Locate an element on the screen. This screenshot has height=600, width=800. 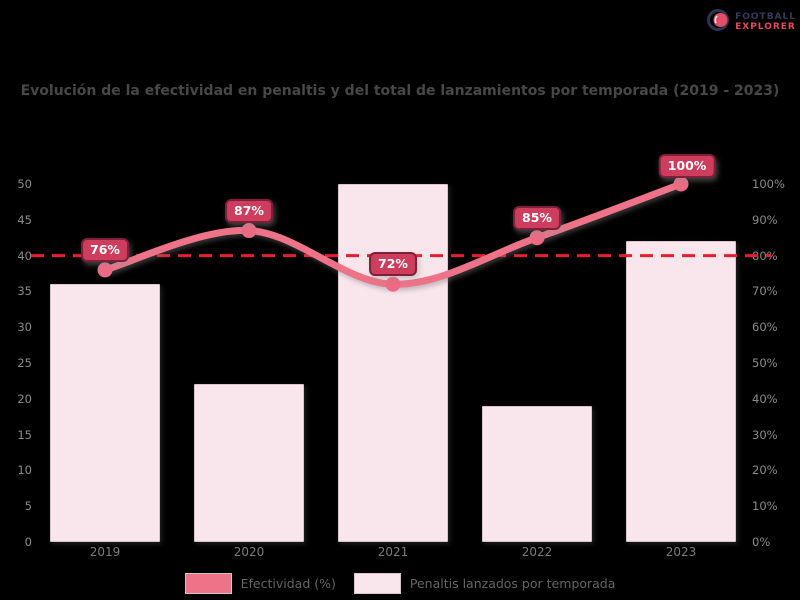
left-axis-tick: 15 is located at coordinates (24, 434).